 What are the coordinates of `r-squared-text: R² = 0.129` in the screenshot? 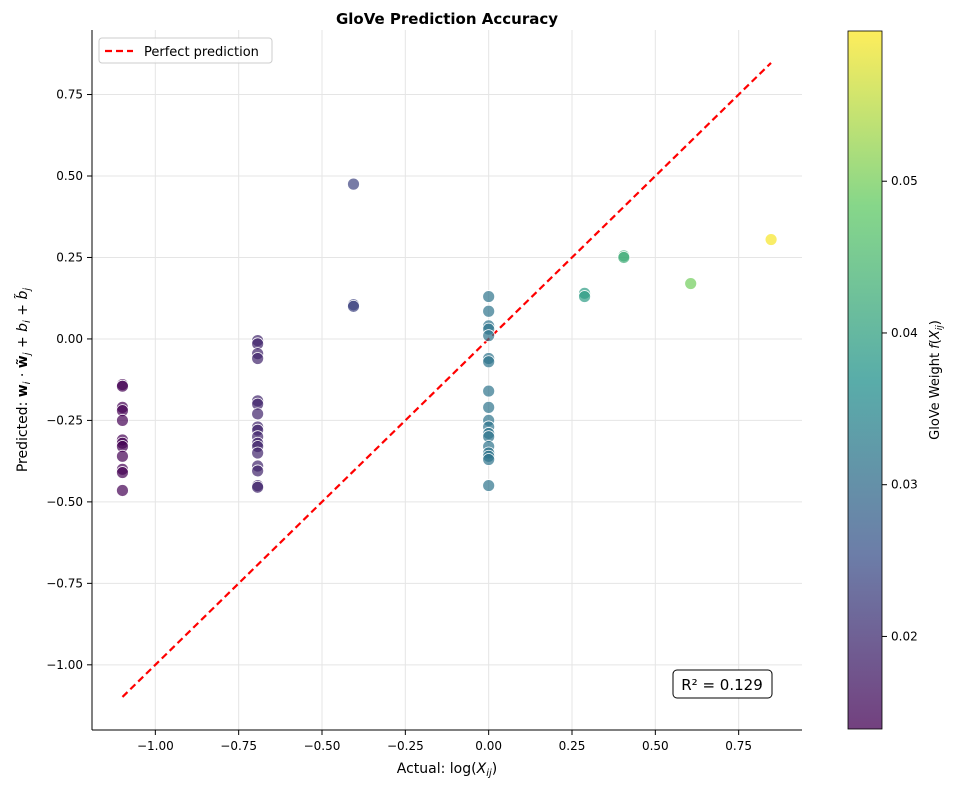 It's located at (721, 685).